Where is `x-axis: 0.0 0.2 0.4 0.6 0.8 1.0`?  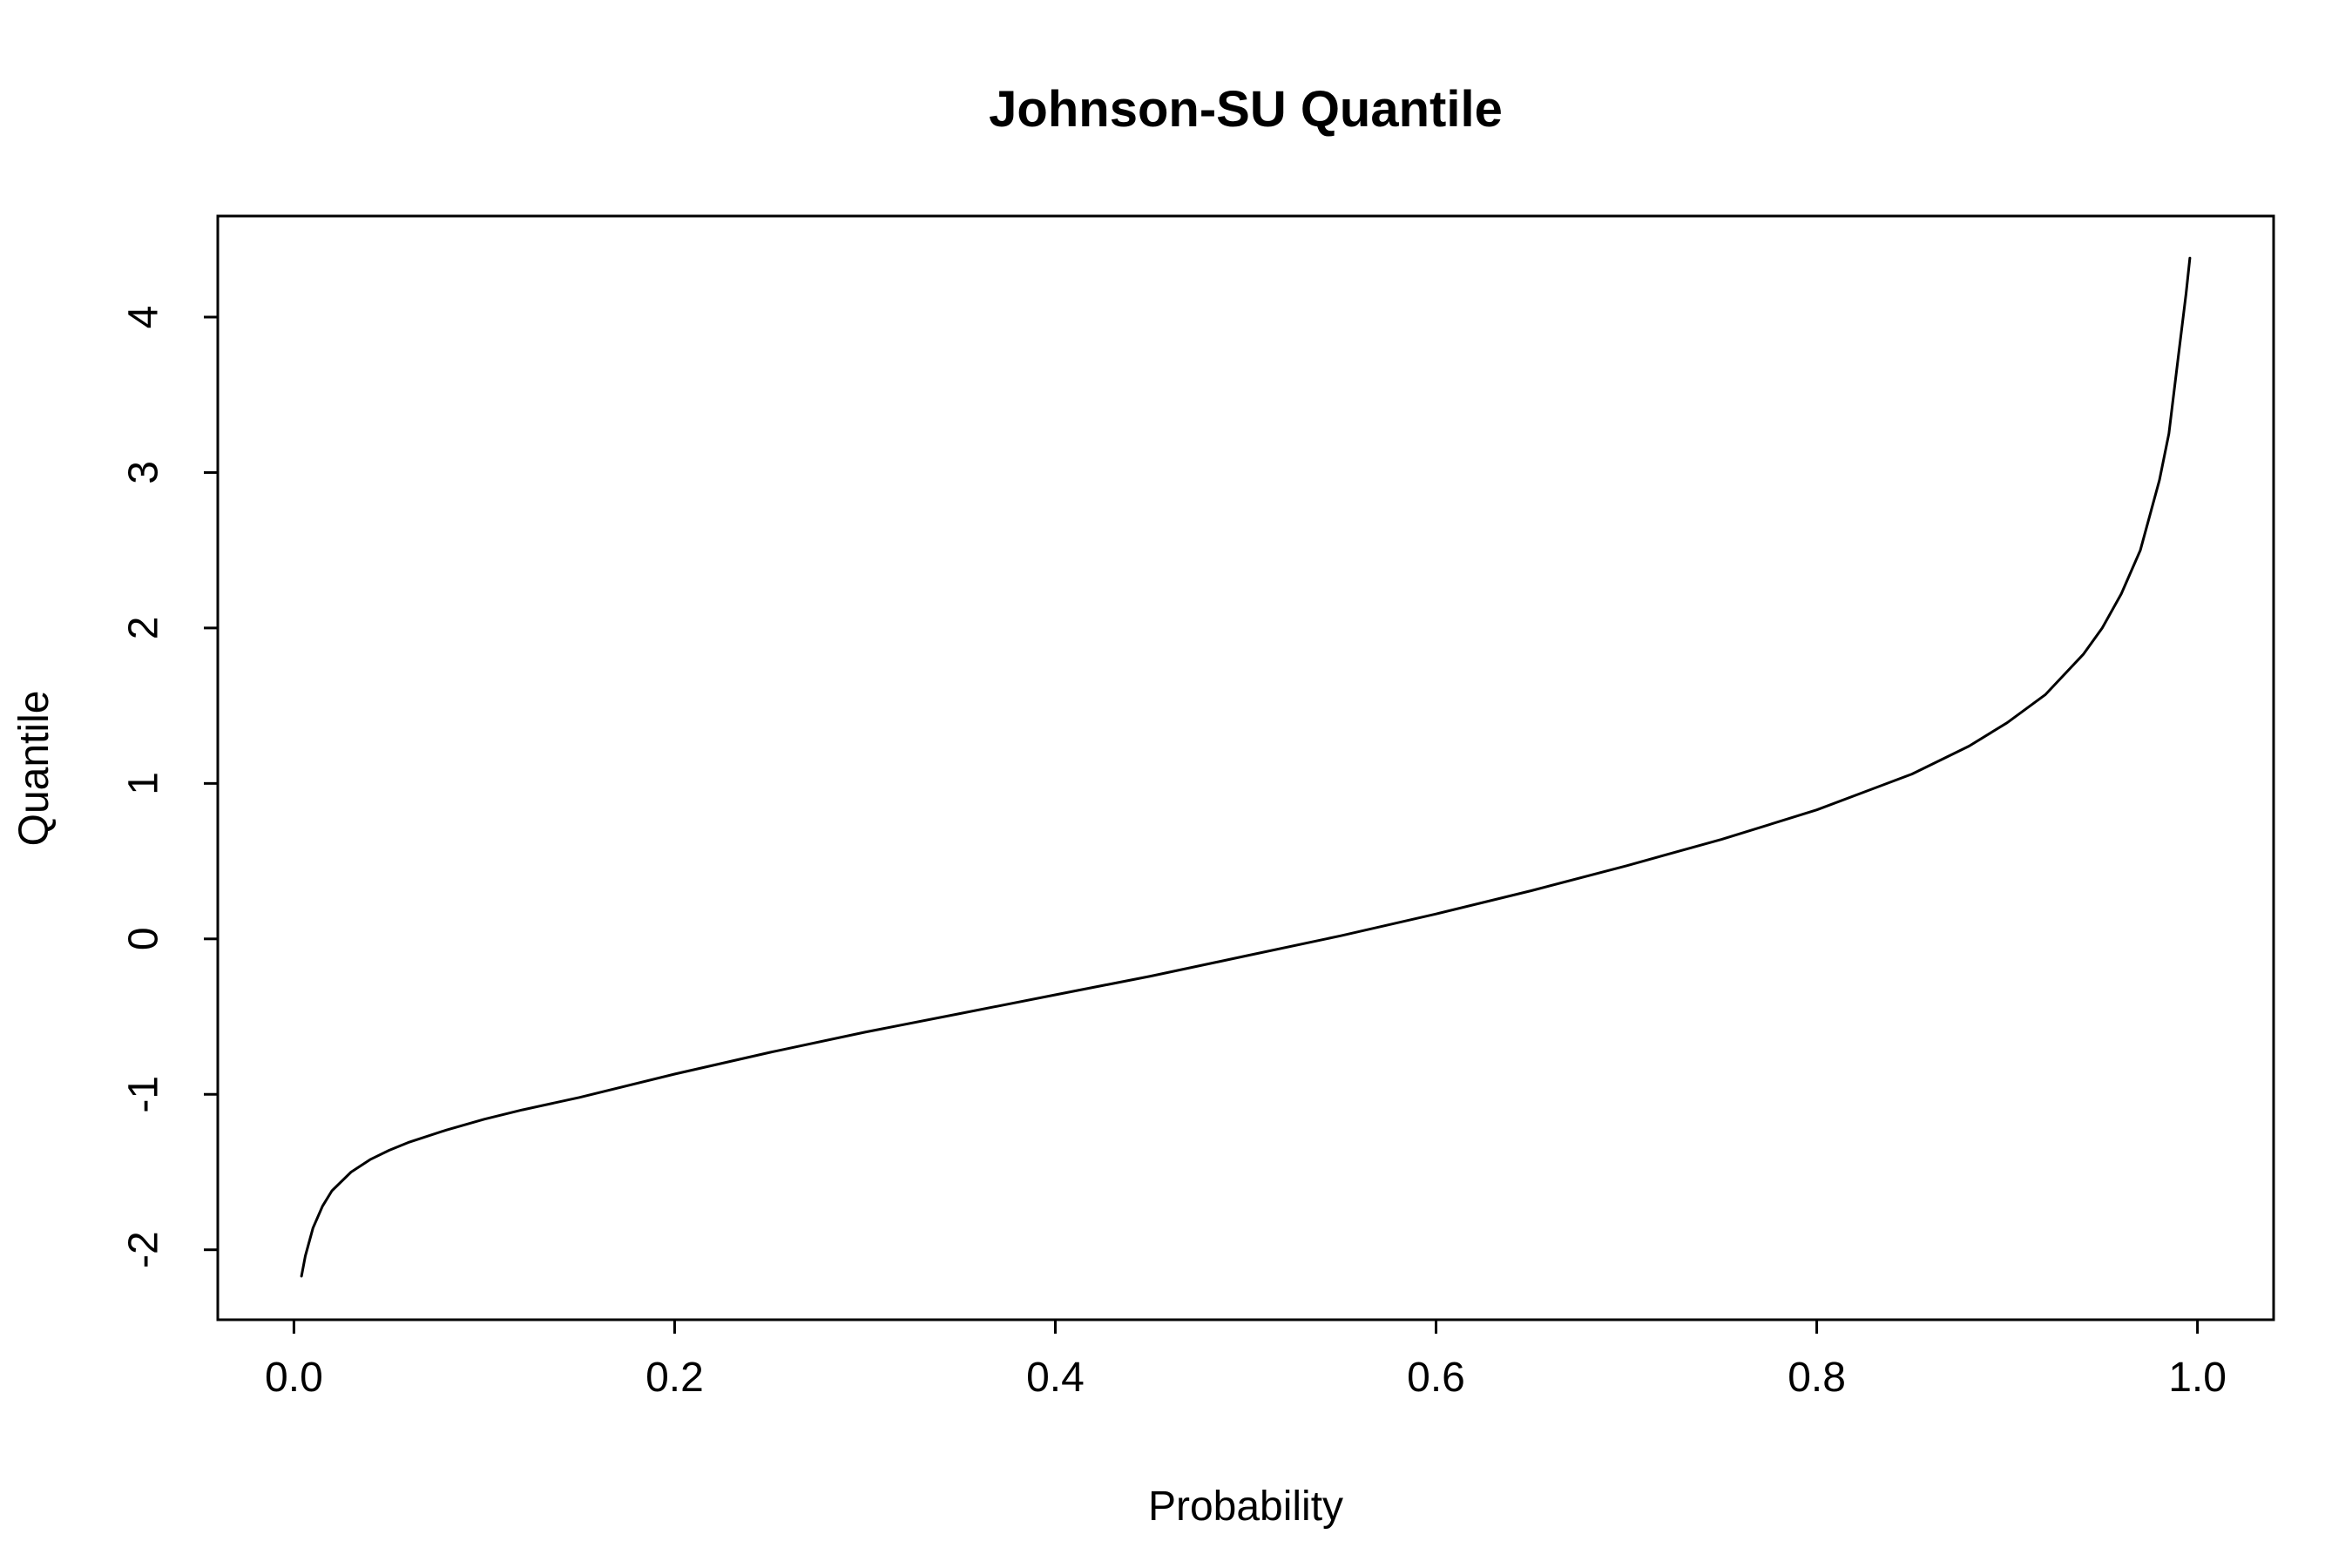 x-axis: 0.0 0.2 0.4 0.6 0.8 1.0 is located at coordinates (1246, 1359).